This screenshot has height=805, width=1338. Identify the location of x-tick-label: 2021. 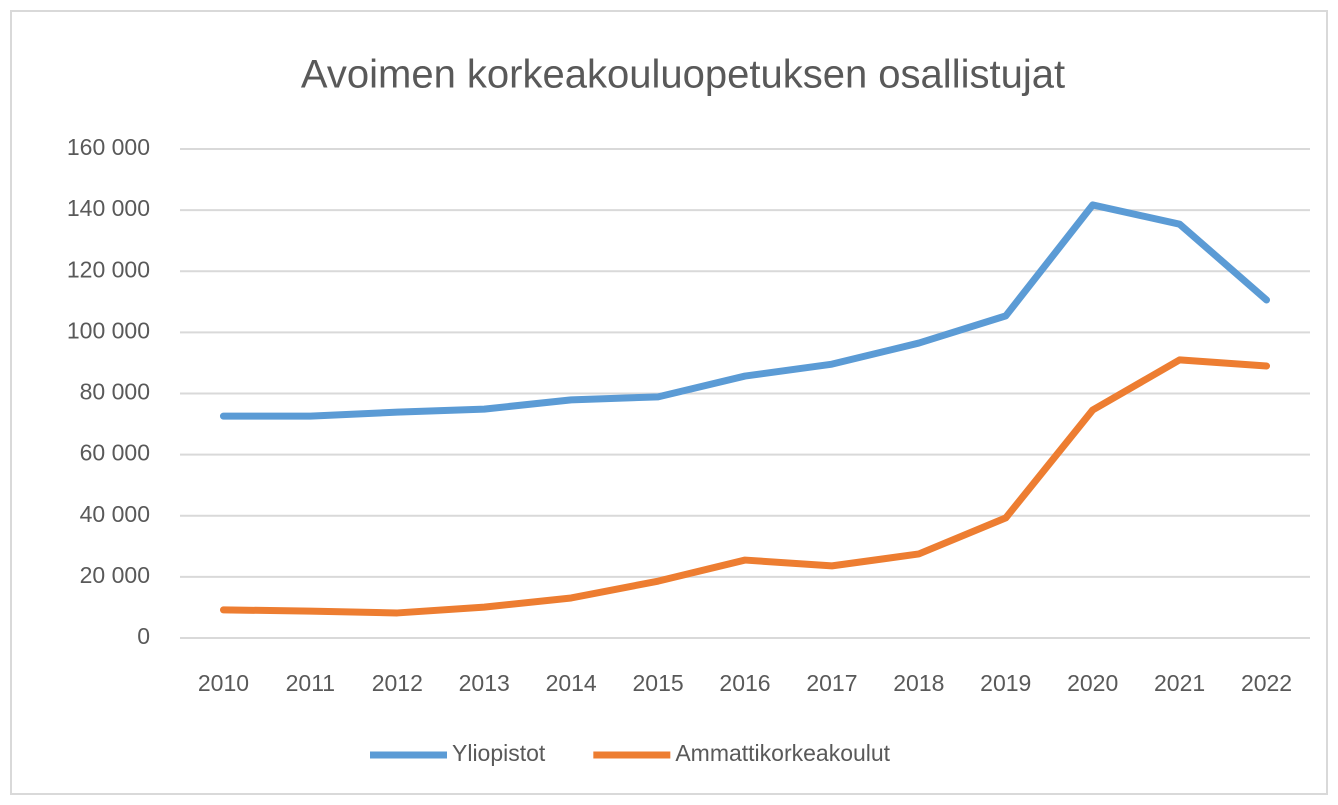
(1179, 683).